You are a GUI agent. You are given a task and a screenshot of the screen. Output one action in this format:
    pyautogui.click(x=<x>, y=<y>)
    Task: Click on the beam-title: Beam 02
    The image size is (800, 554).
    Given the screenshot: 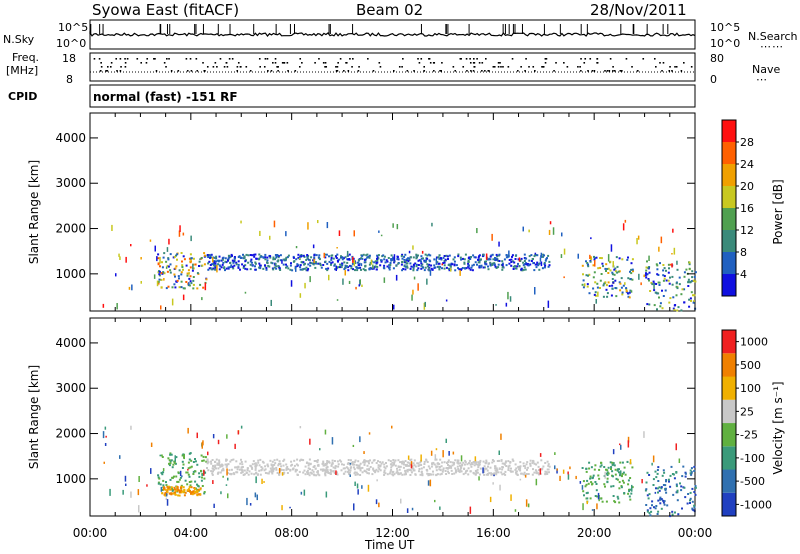 What is the action you would take?
    pyautogui.click(x=390, y=10)
    